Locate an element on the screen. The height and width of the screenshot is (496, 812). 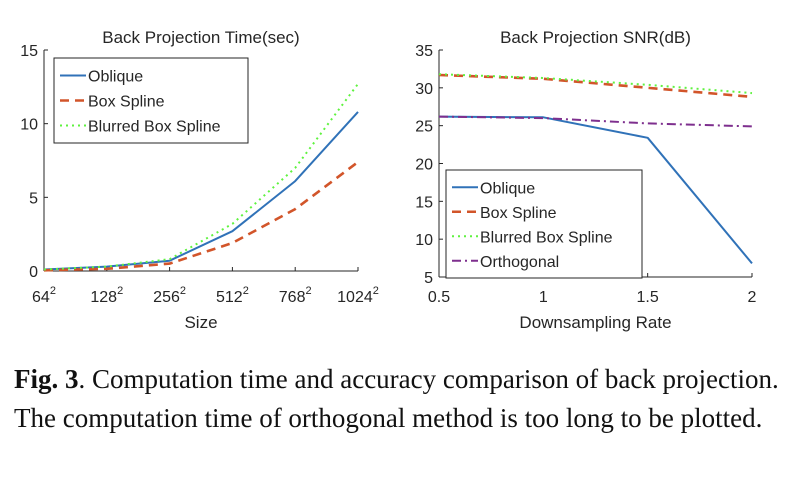
caption-label: Fig. 3 is located at coordinates (46, 379).